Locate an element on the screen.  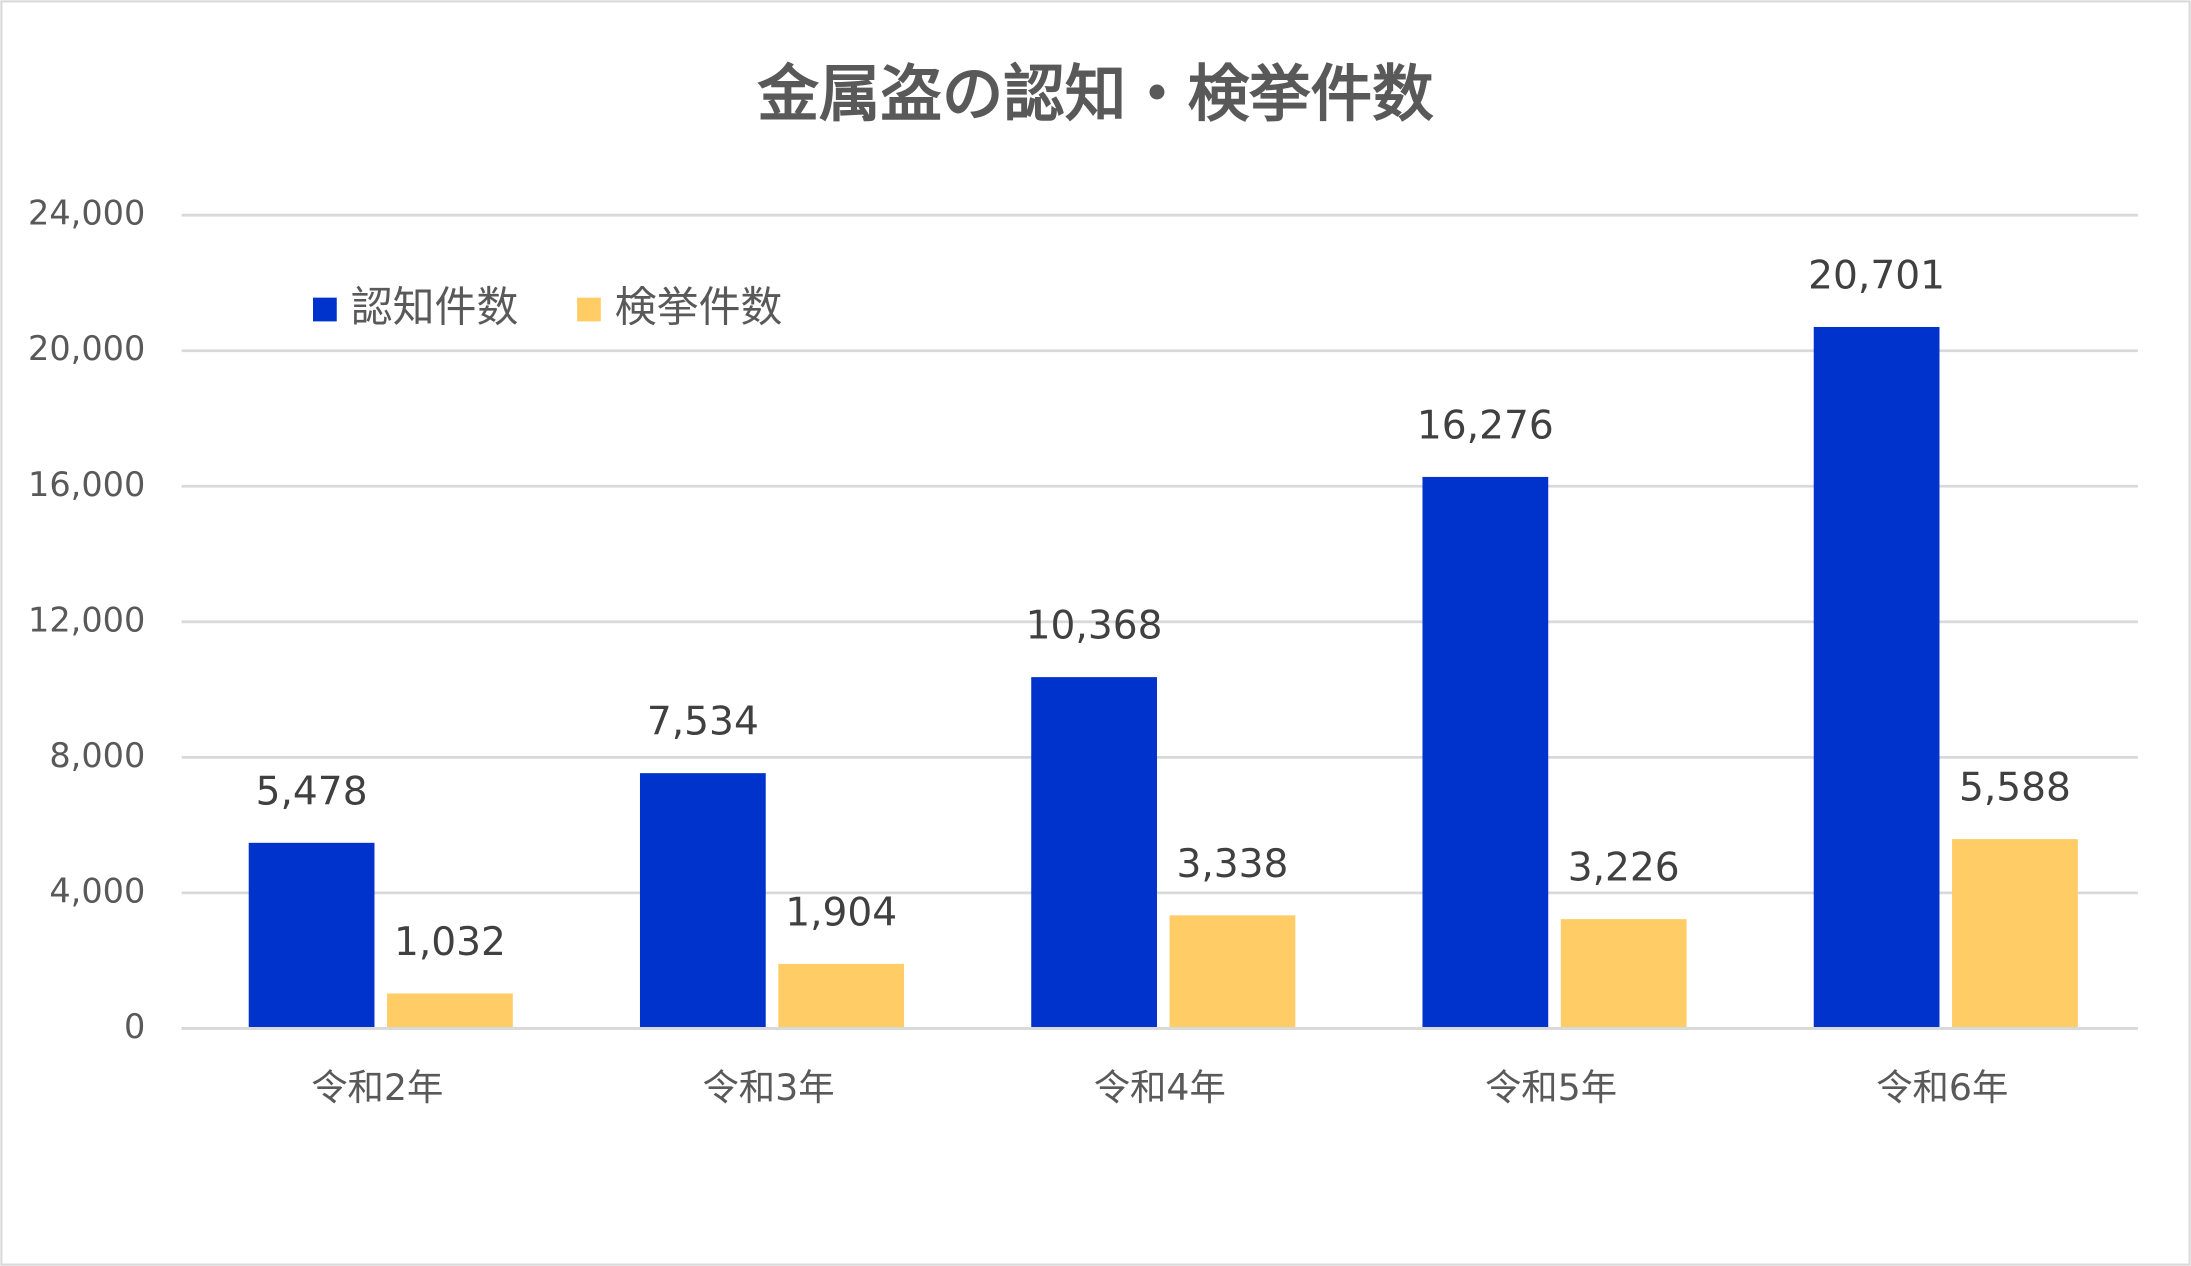
value-label: 3,226 is located at coordinates (1624, 868).